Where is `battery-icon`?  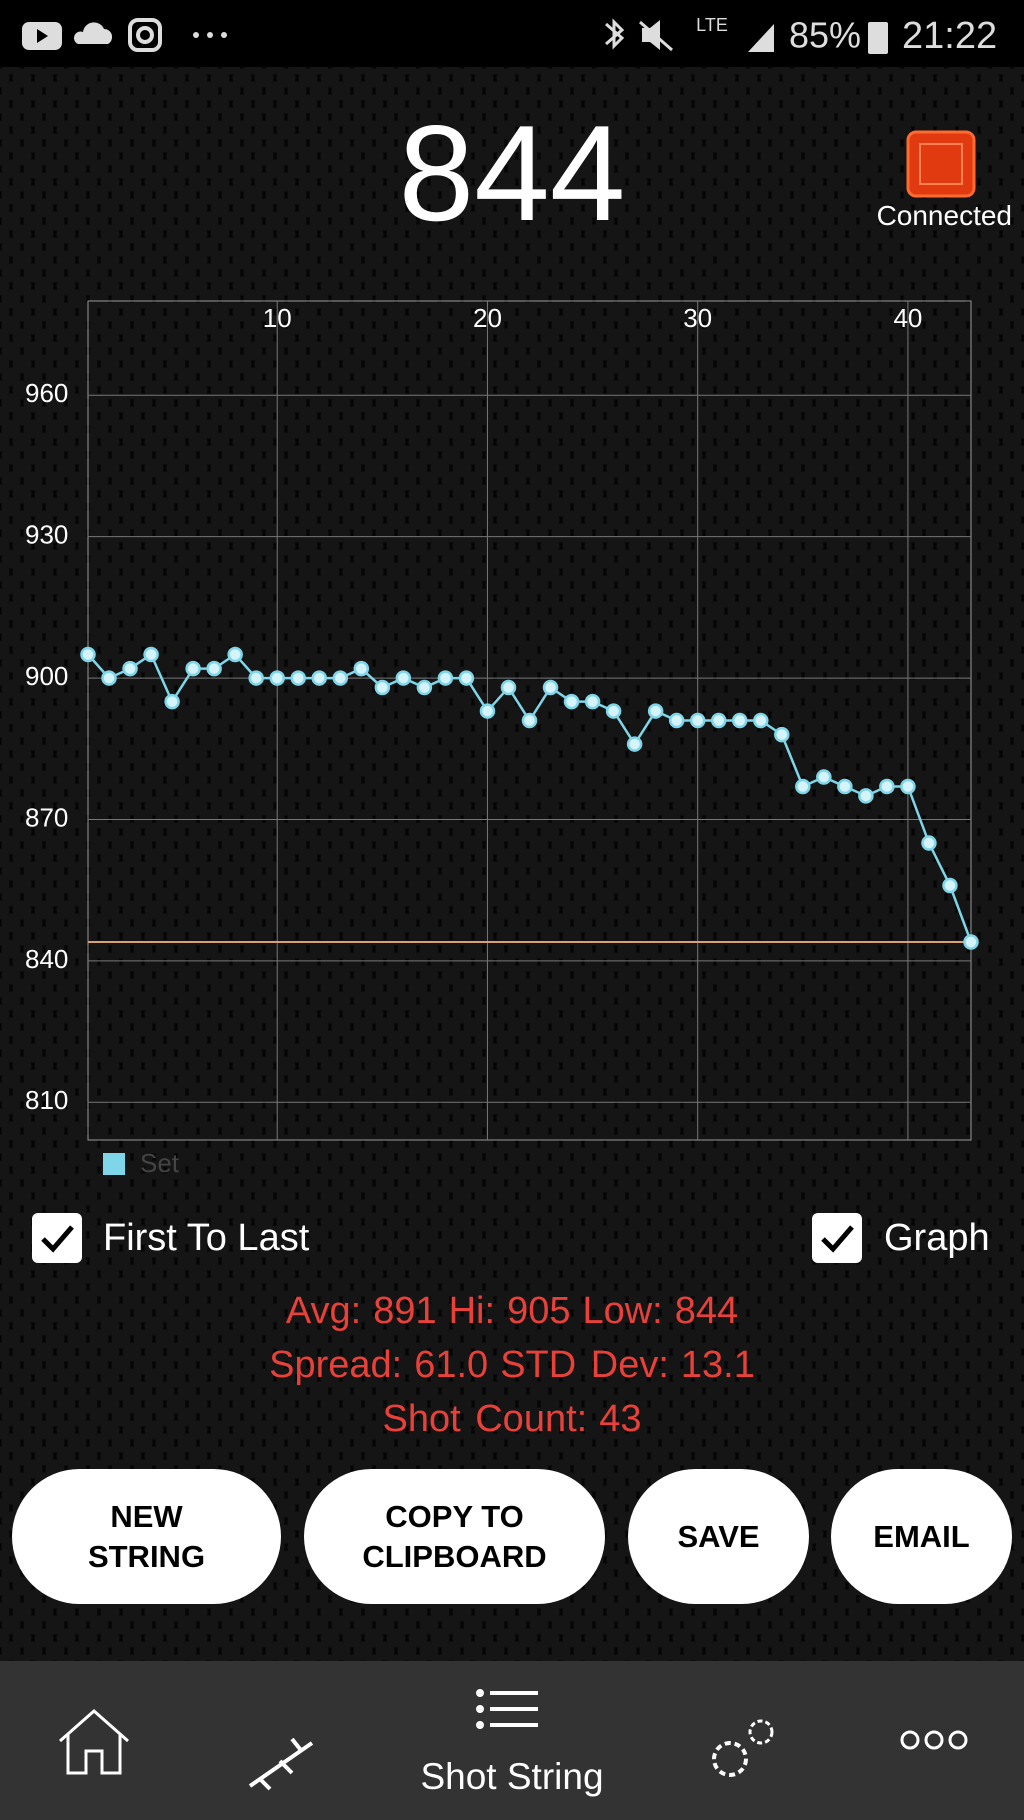 battery-icon is located at coordinates (878, 38).